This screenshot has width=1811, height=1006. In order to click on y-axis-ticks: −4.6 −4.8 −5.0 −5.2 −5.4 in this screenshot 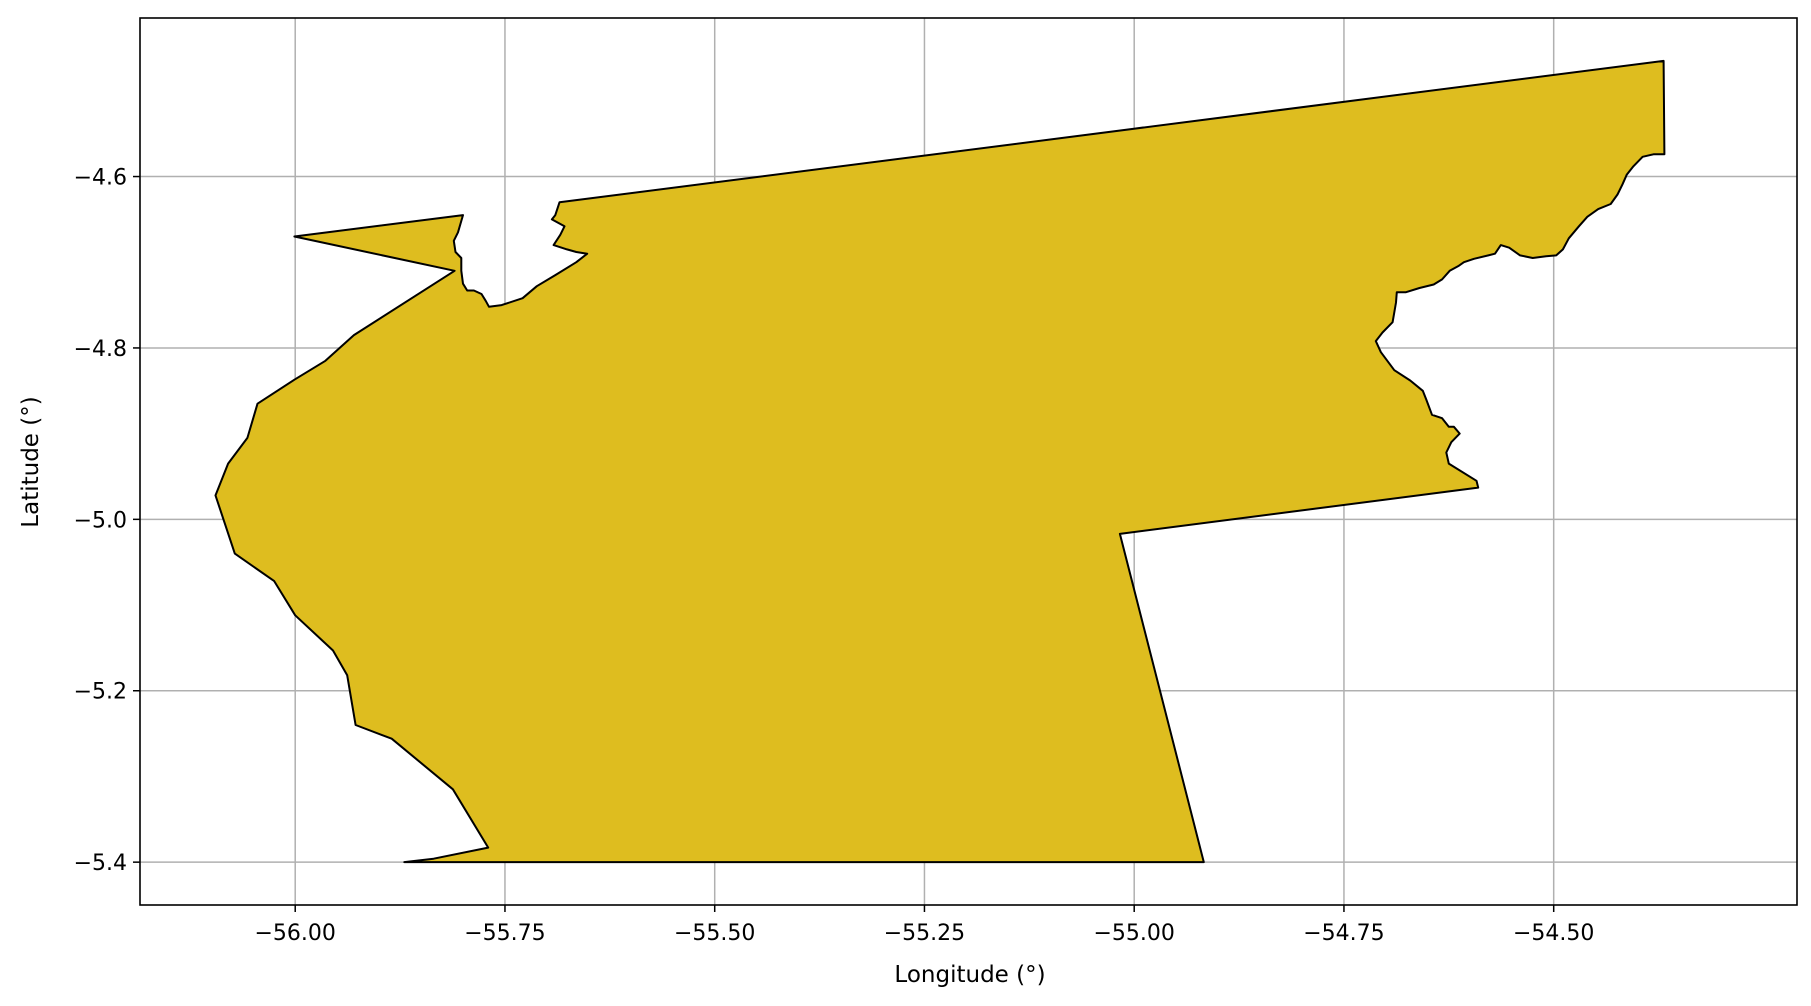, I will do `click(107, 521)`.